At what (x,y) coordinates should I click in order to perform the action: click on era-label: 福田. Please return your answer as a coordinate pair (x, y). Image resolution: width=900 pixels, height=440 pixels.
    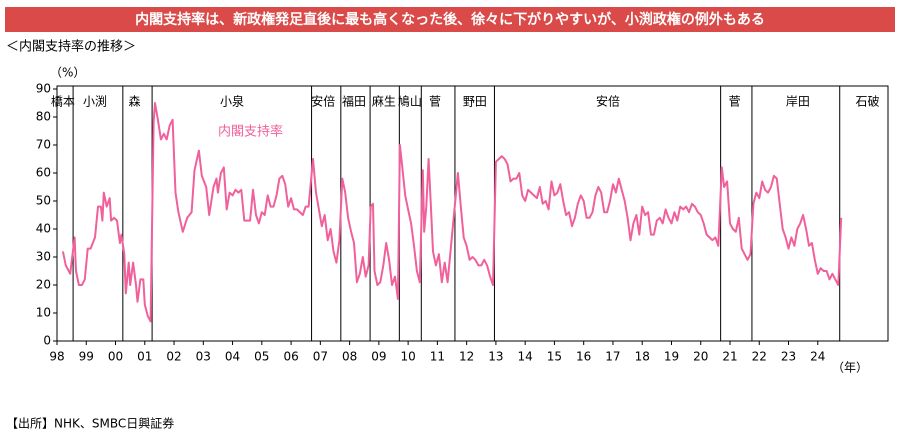
    Looking at the image, I should click on (354, 101).